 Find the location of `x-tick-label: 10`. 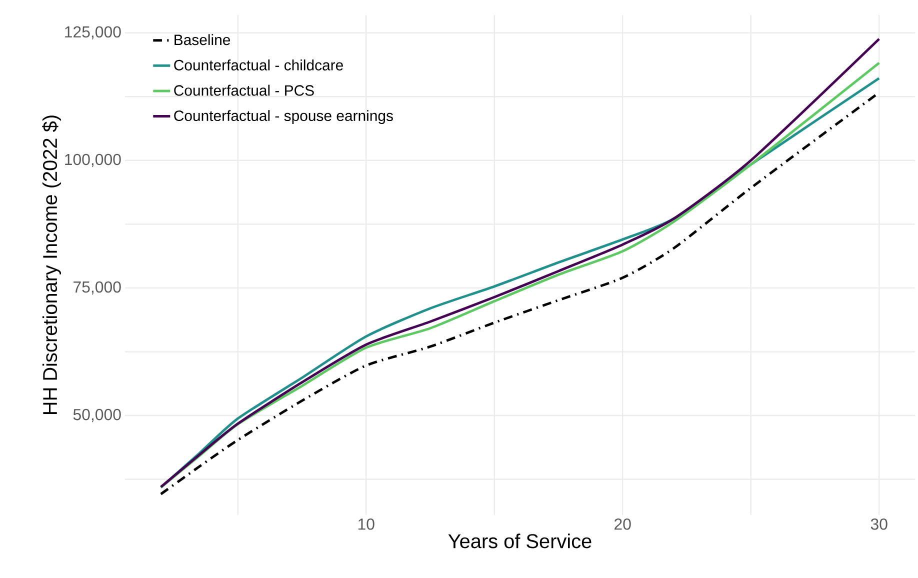

x-tick-label: 10 is located at coordinates (366, 524).